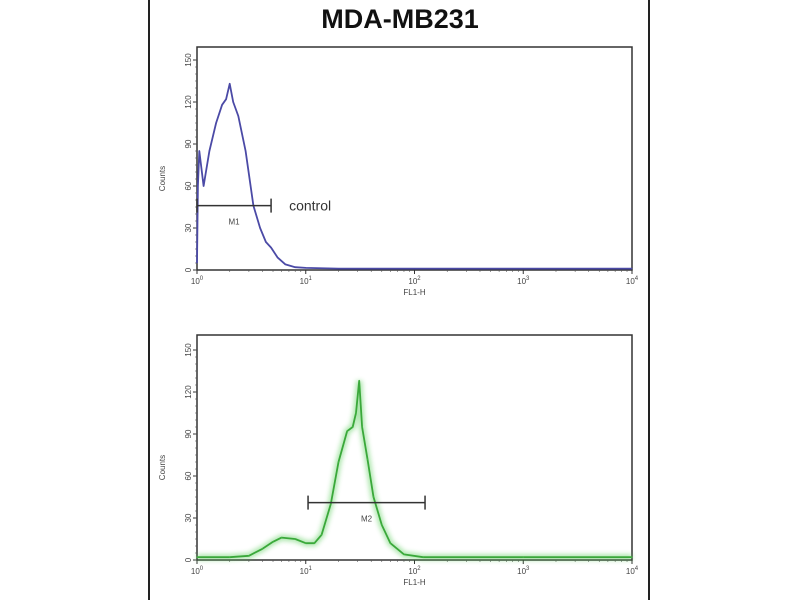  I want to click on chart-title: MDA-MB231, so click(400, 19).